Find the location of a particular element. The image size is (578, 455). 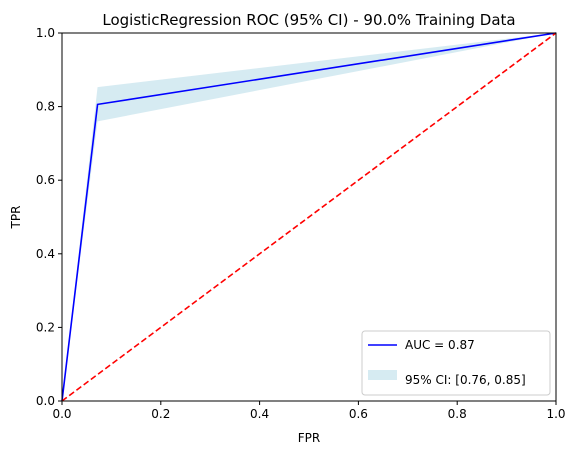

x-tick-label: 0.6 is located at coordinates (358, 414).